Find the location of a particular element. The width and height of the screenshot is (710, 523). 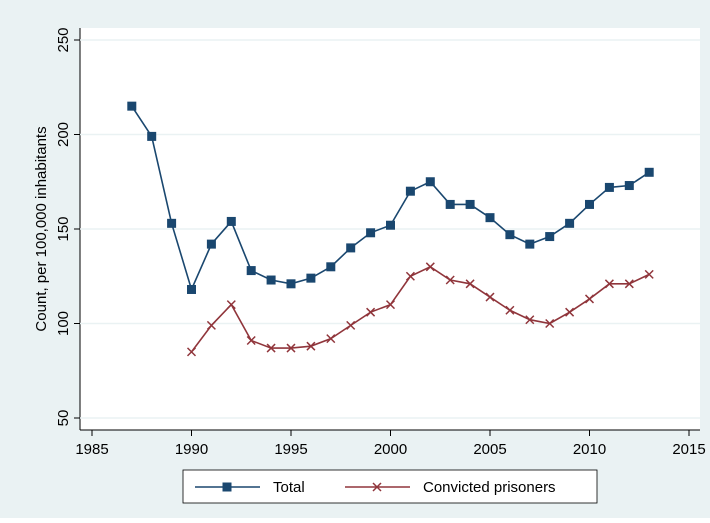

x-tick-label: 1995 is located at coordinates (290, 449).